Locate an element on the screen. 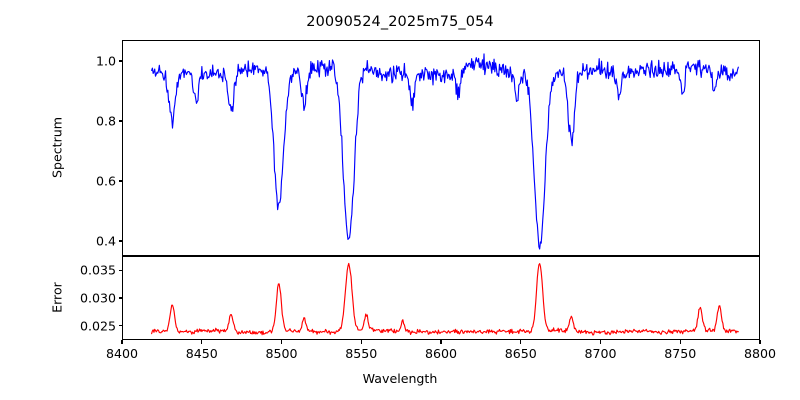 The width and height of the screenshot is (800, 400). spectrum-y-tick-label: 0.6 is located at coordinates (105, 181).